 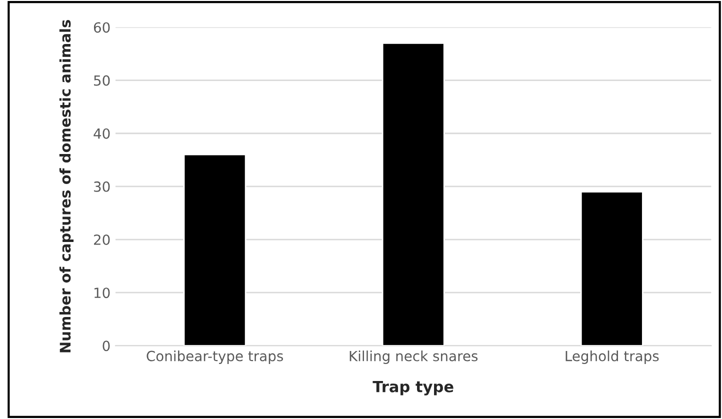 What do you see at coordinates (612, 357) in the screenshot?
I see `x-tick-label: Leghold traps` at bounding box center [612, 357].